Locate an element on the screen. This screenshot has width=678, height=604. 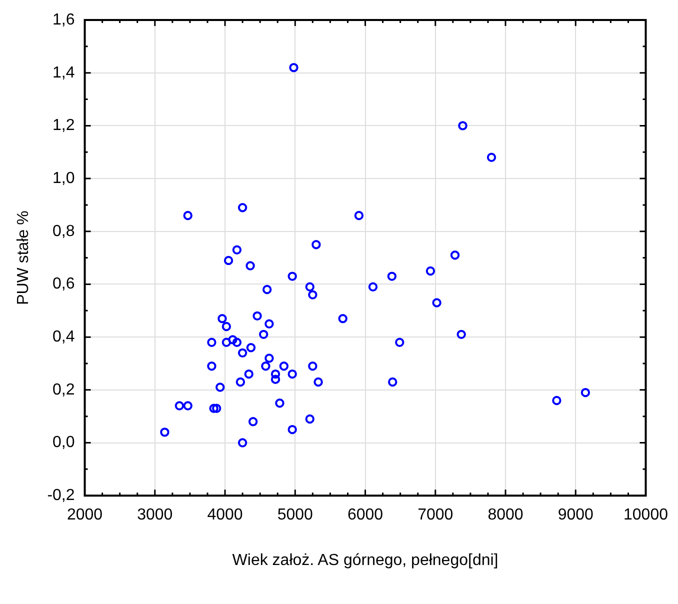
x-tick-label: 4000 is located at coordinates (225, 515).